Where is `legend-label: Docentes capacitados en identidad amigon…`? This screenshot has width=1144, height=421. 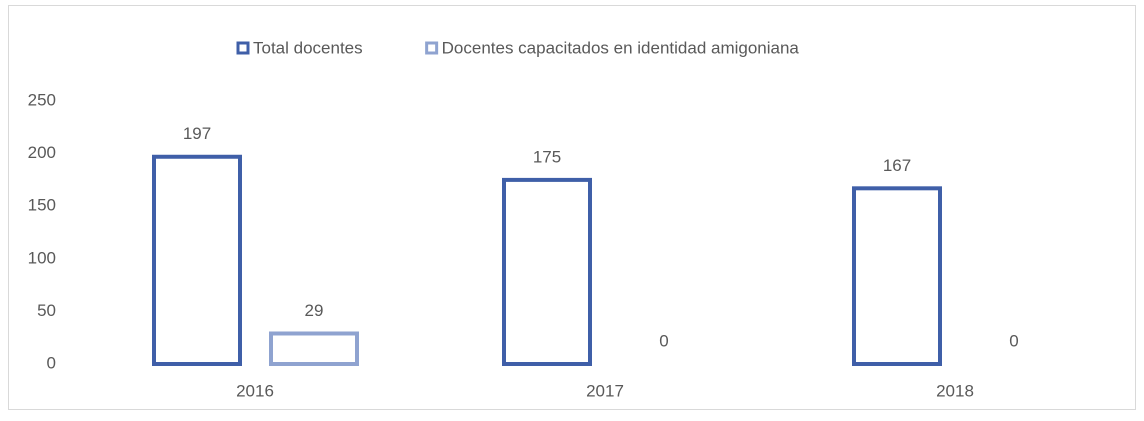 legend-label: Docentes capacitados en identidad amigon… is located at coordinates (621, 47).